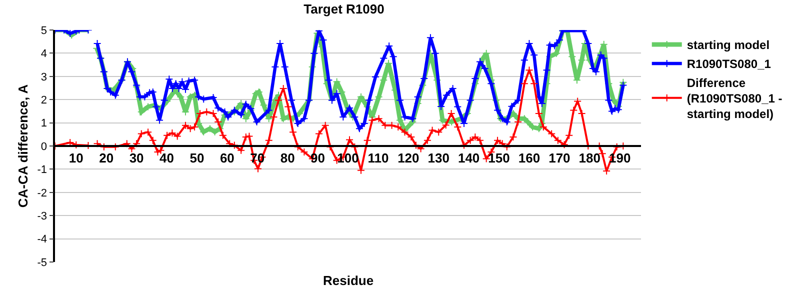 This screenshot has width=800, height=300. Describe the element at coordinates (167, 158) in the screenshot. I see `x-tick-label: 40` at that location.